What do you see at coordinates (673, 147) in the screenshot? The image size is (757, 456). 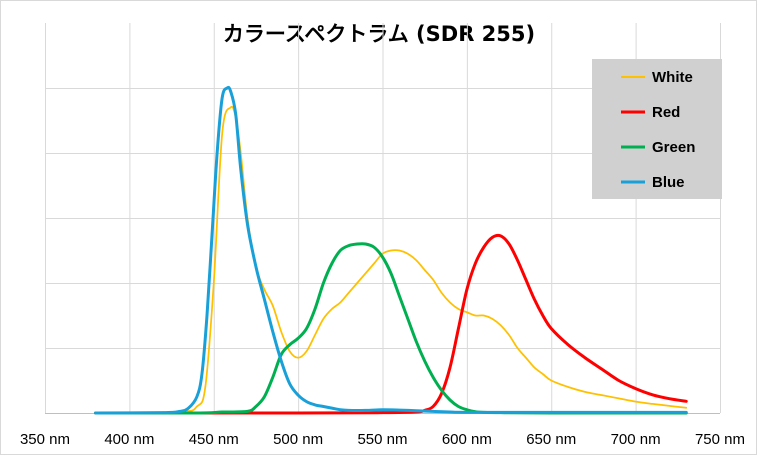 I see `legend-label-green: Green` at bounding box center [673, 147].